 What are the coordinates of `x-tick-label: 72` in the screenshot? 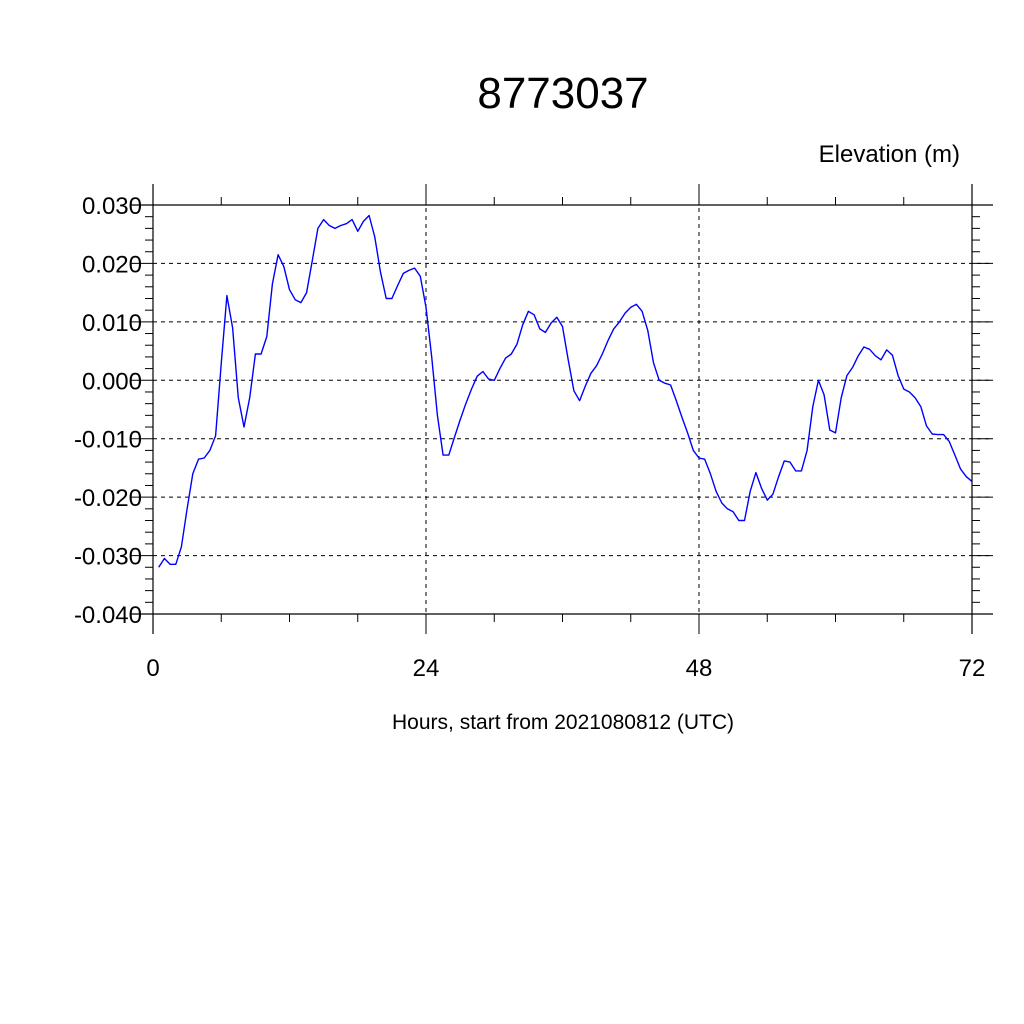 It's located at (972, 668).